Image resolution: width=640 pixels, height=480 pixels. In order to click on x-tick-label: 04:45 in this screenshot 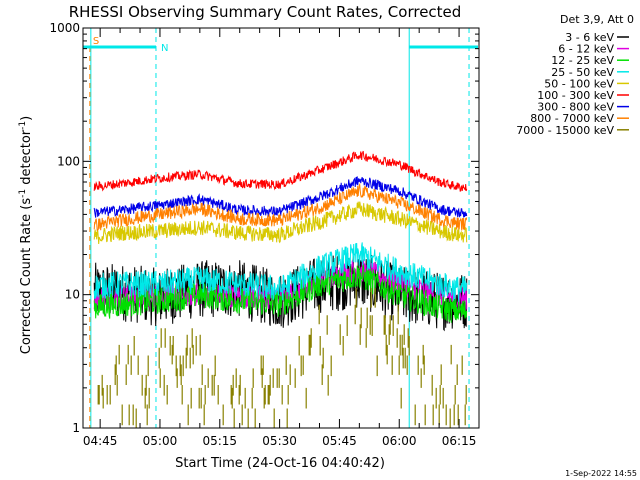, I will do `click(100, 441)`.